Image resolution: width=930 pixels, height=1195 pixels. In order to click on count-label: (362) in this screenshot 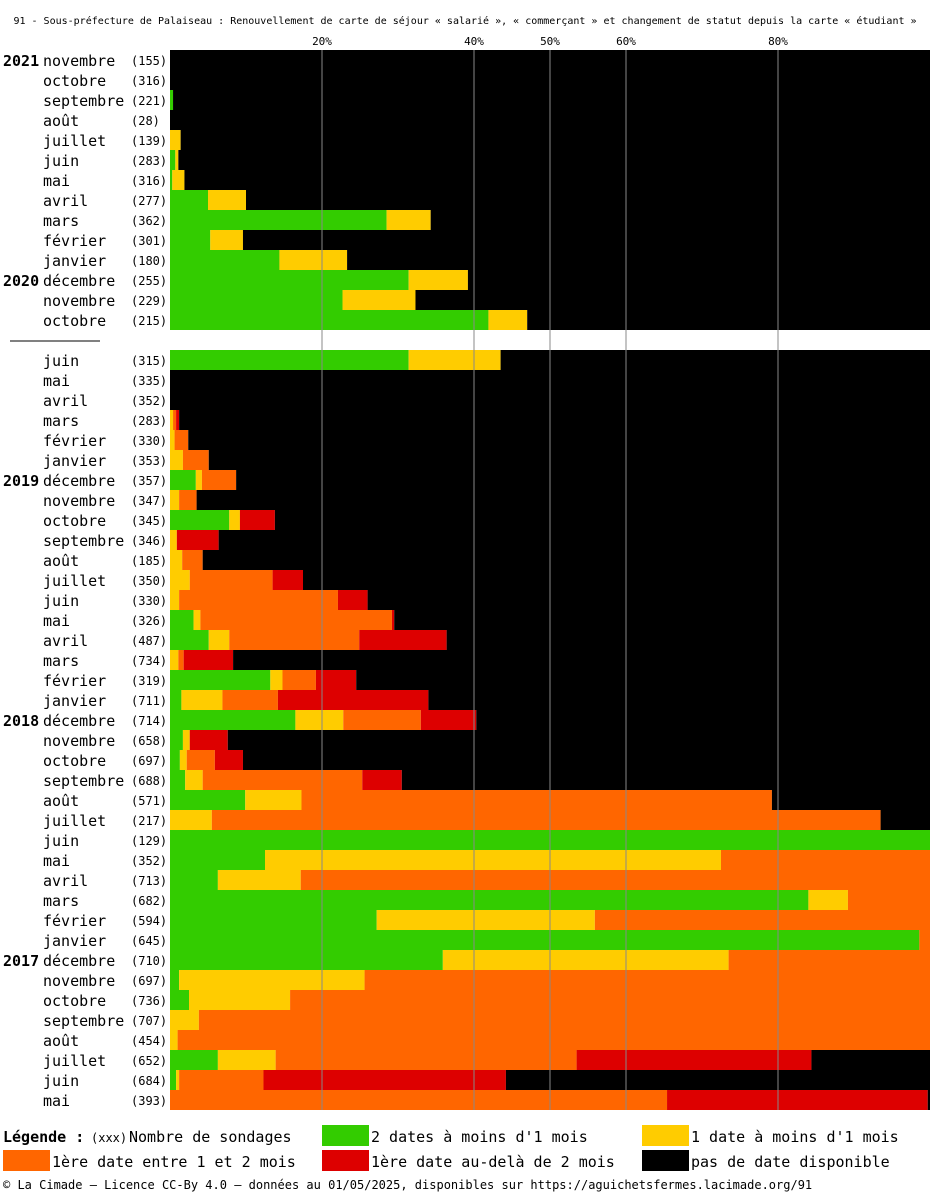, I will do `click(149, 221)`.